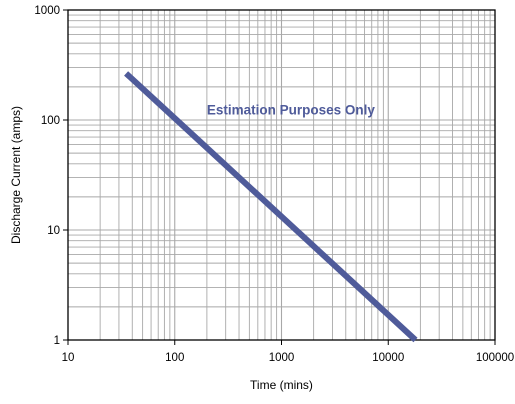 The image size is (515, 404). I want to click on x-tick-label: 100000, so click(495, 358).